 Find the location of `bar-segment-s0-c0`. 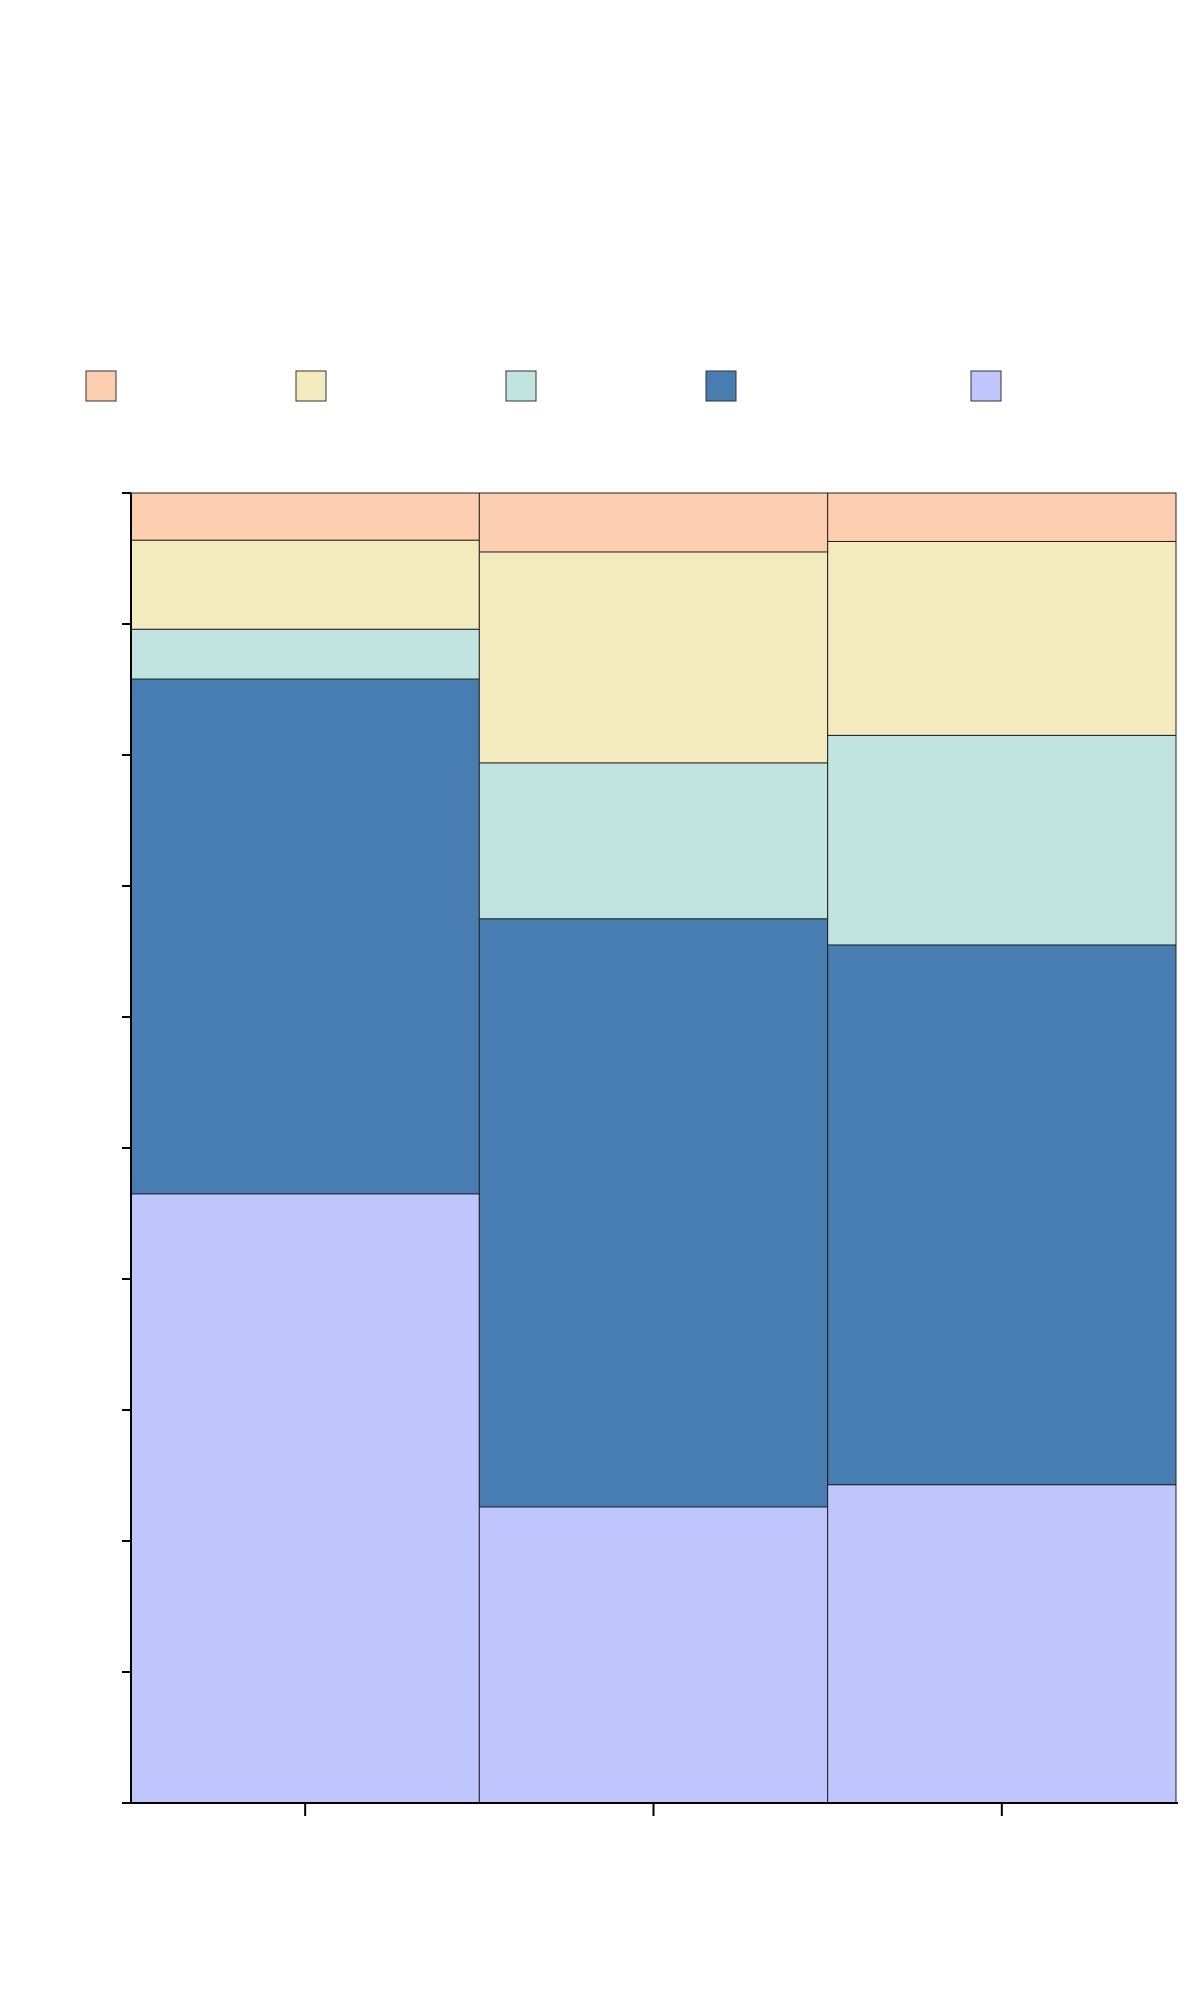

bar-segment-s0-c0 is located at coordinates (305, 1498).